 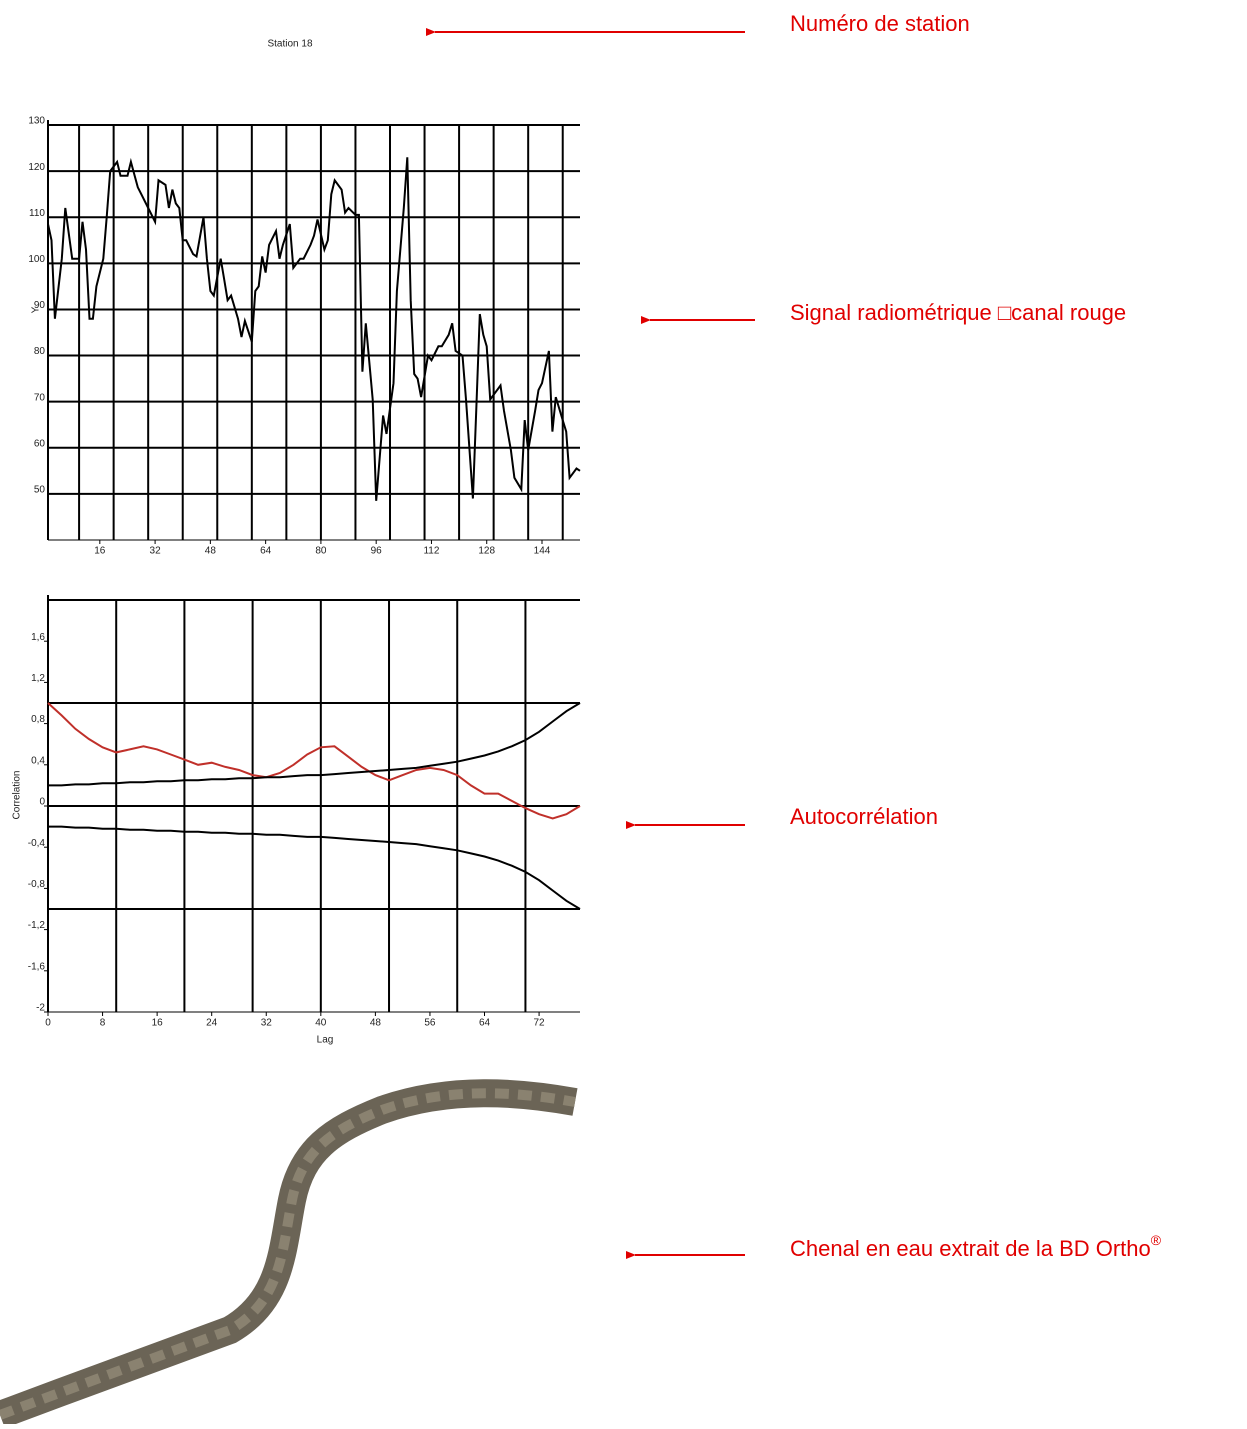 What do you see at coordinates (325, 1040) in the screenshot?
I see `x-axis-label: Lag` at bounding box center [325, 1040].